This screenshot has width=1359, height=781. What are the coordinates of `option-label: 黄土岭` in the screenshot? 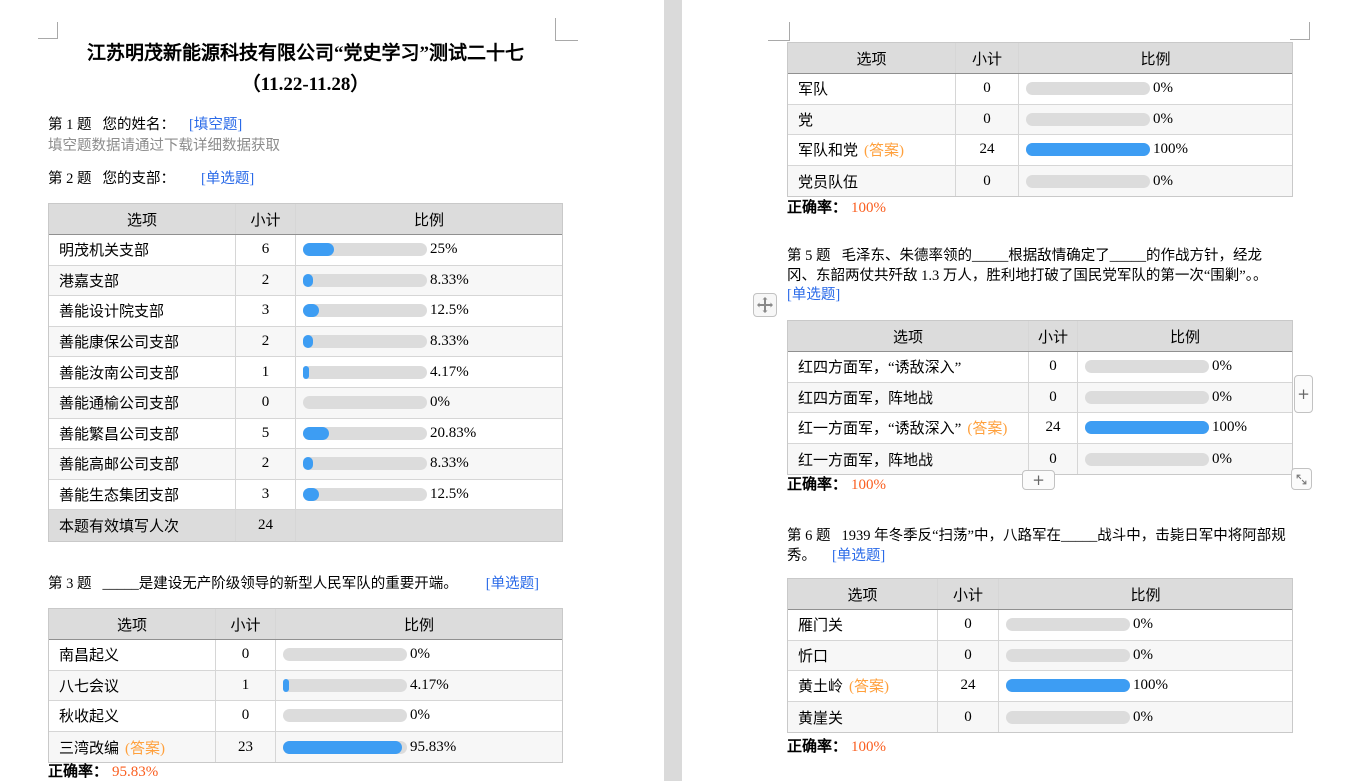 It's located at (821, 687).